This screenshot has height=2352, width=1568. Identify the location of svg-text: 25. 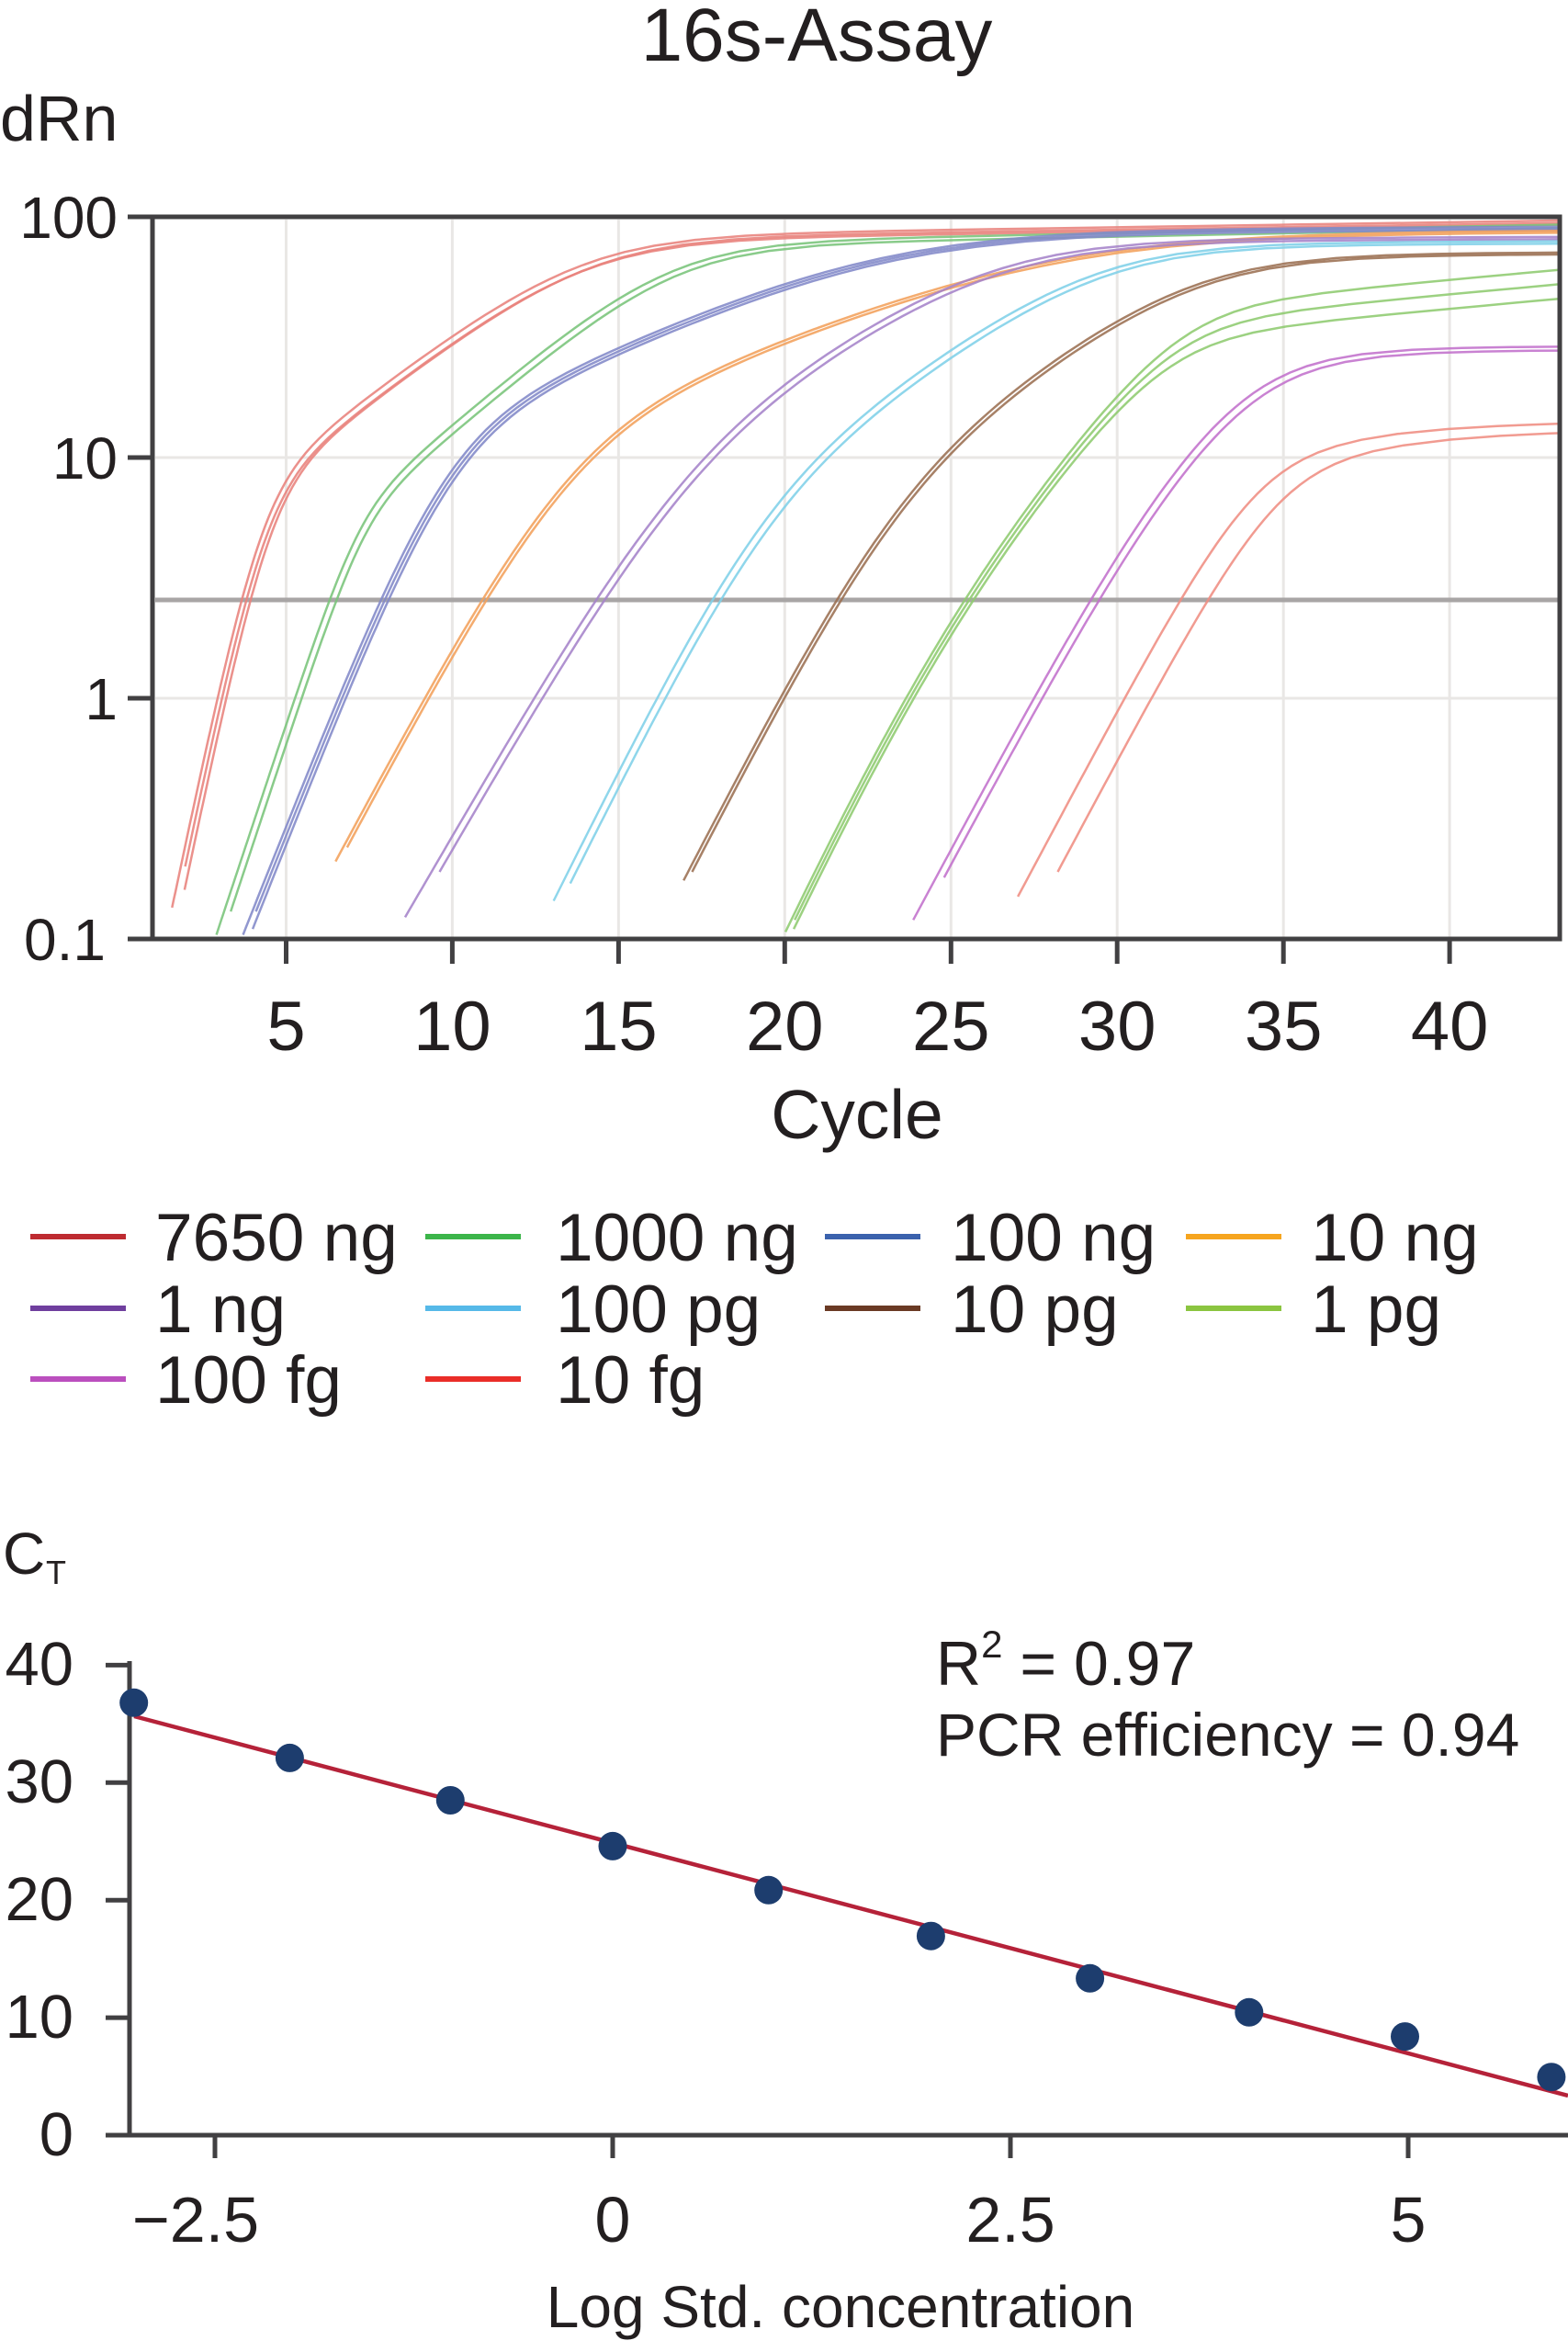
(951, 1027).